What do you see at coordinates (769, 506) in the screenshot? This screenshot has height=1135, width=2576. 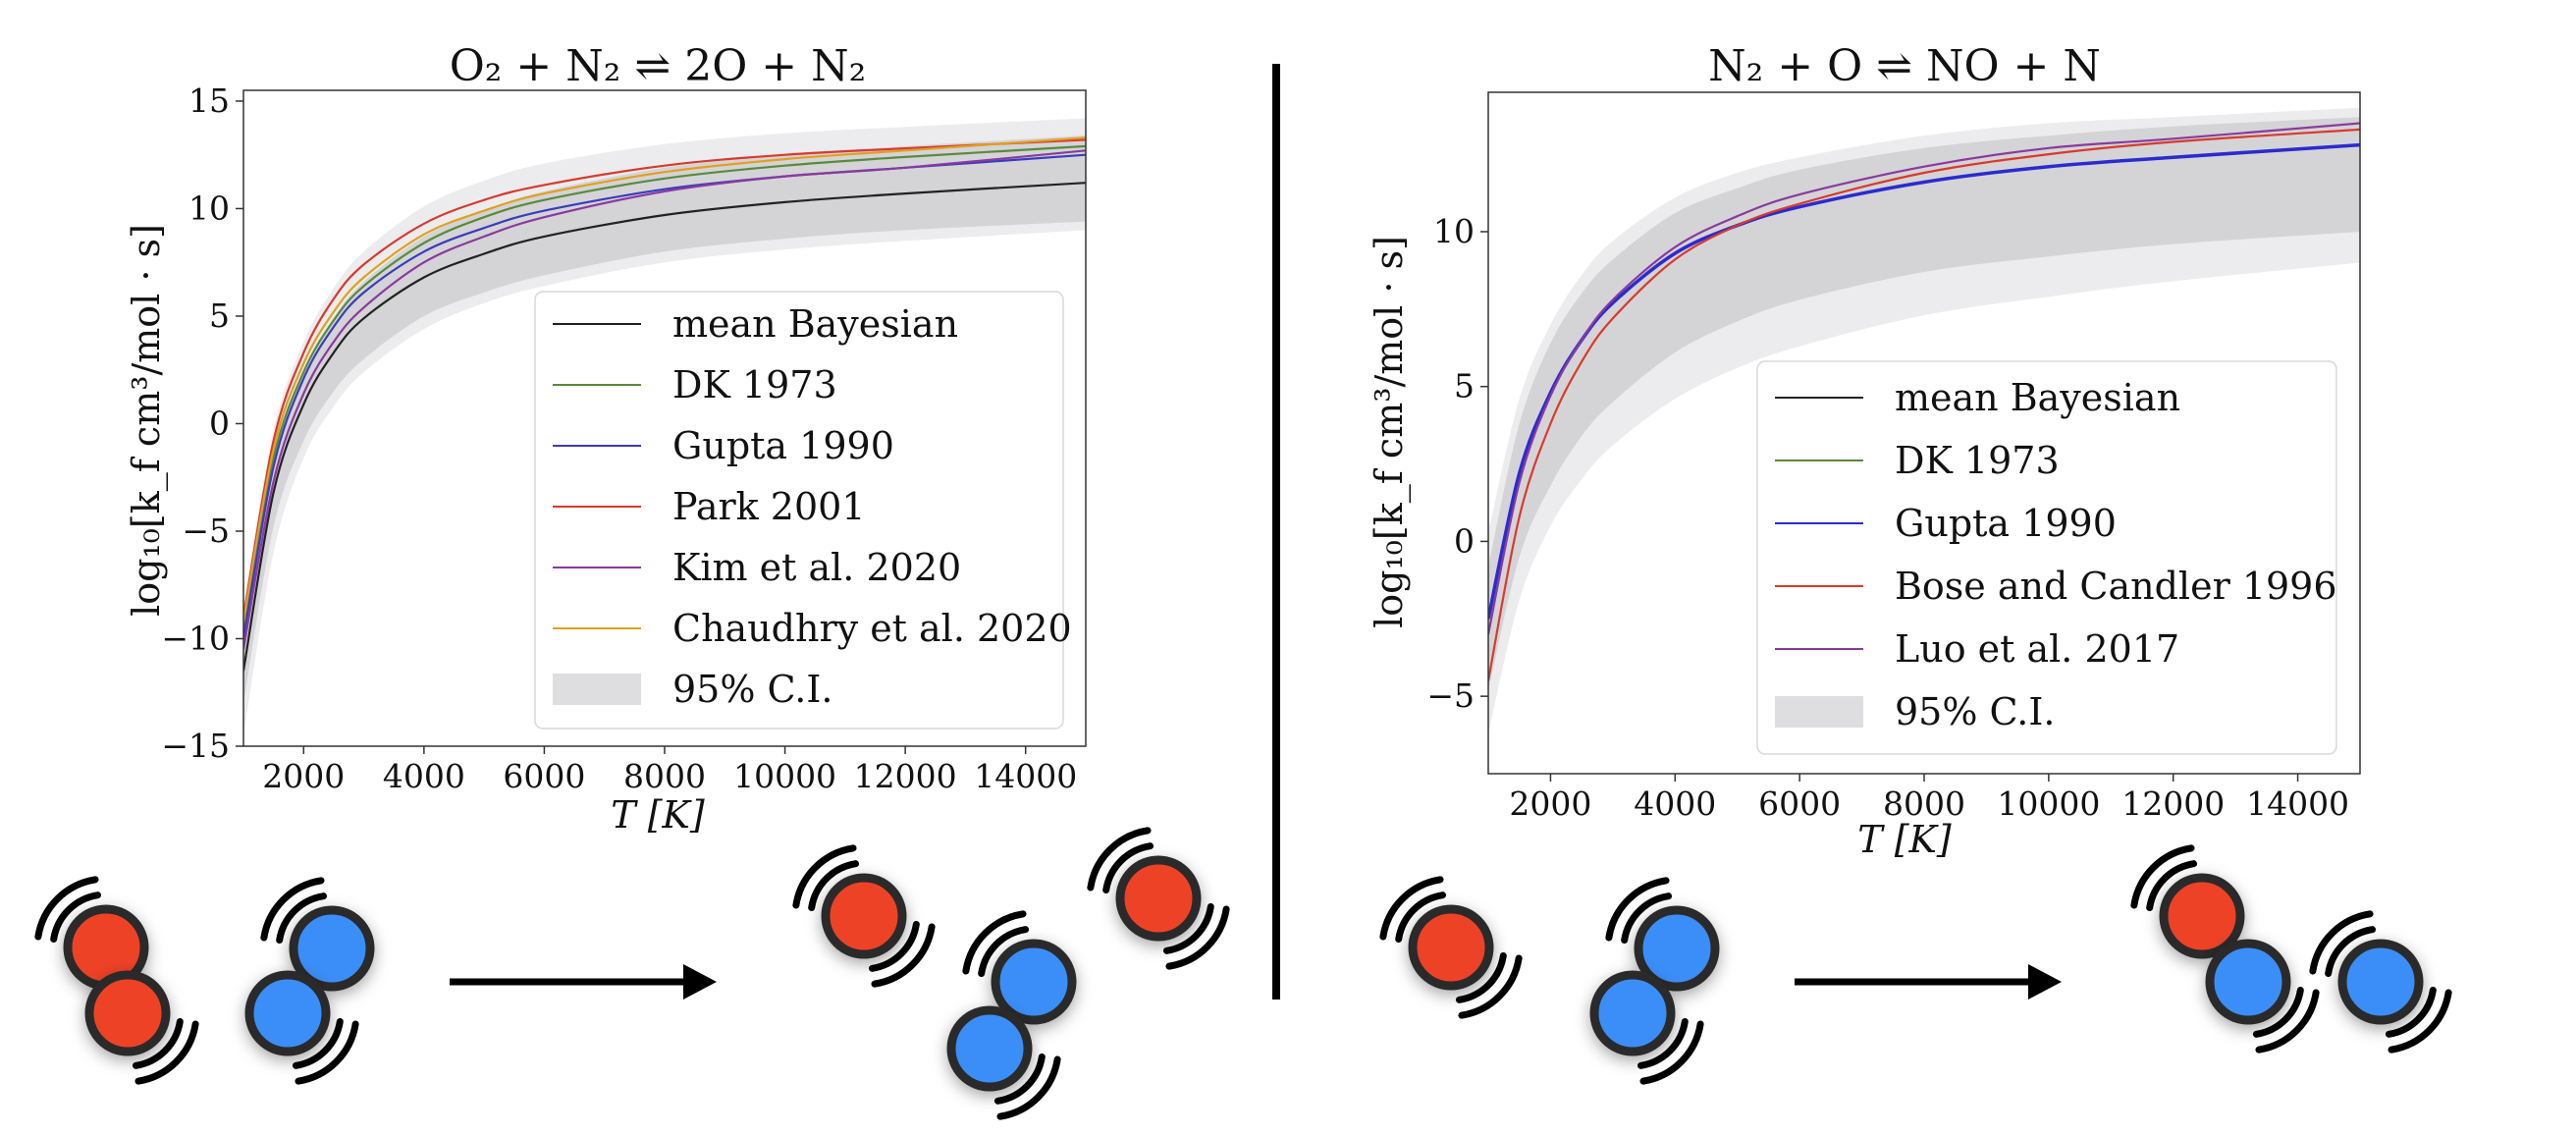 I see `legend-entry: Park 2001` at bounding box center [769, 506].